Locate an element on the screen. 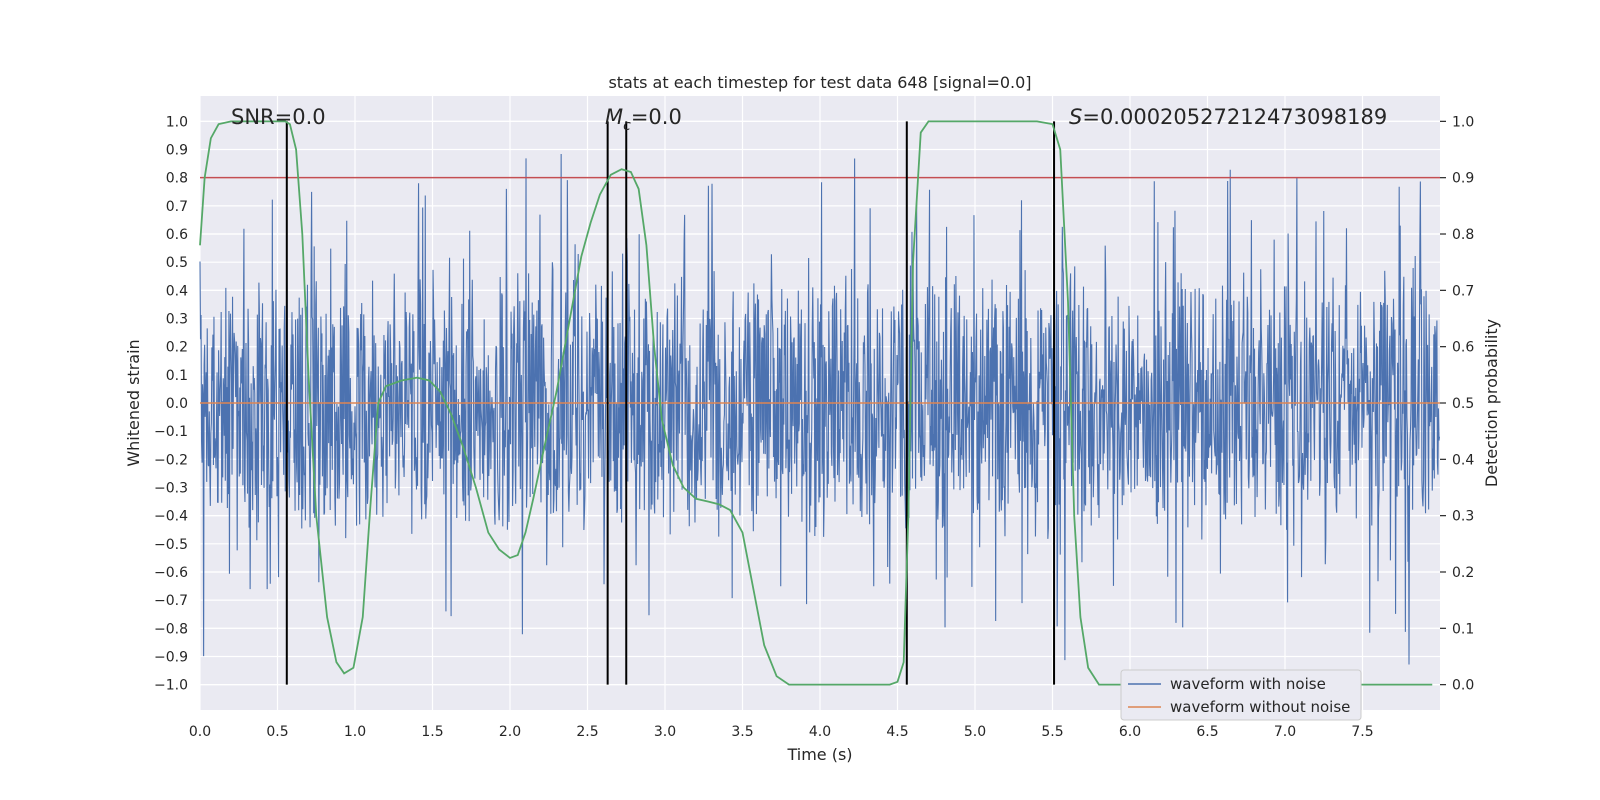 The image size is (1600, 800). x-axis-label: Time (s) is located at coordinates (819, 754).